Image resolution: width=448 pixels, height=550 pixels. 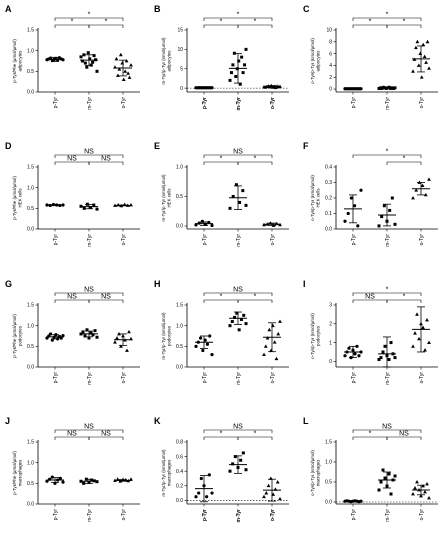 I want to click on panel-label: K, so click(x=157, y=421).